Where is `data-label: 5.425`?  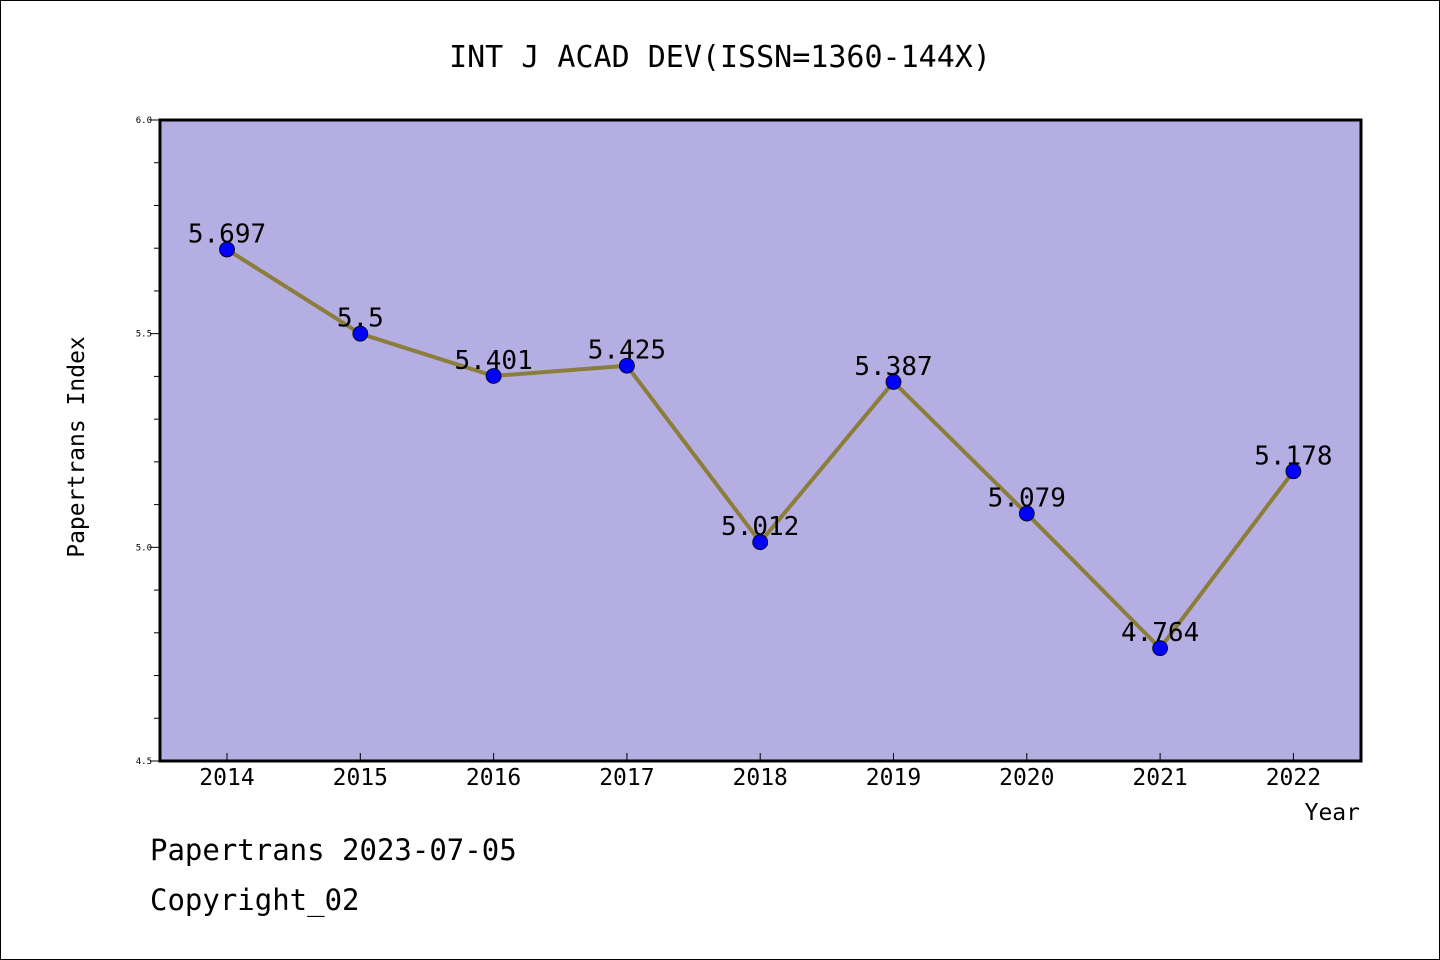 data-label: 5.425 is located at coordinates (627, 351).